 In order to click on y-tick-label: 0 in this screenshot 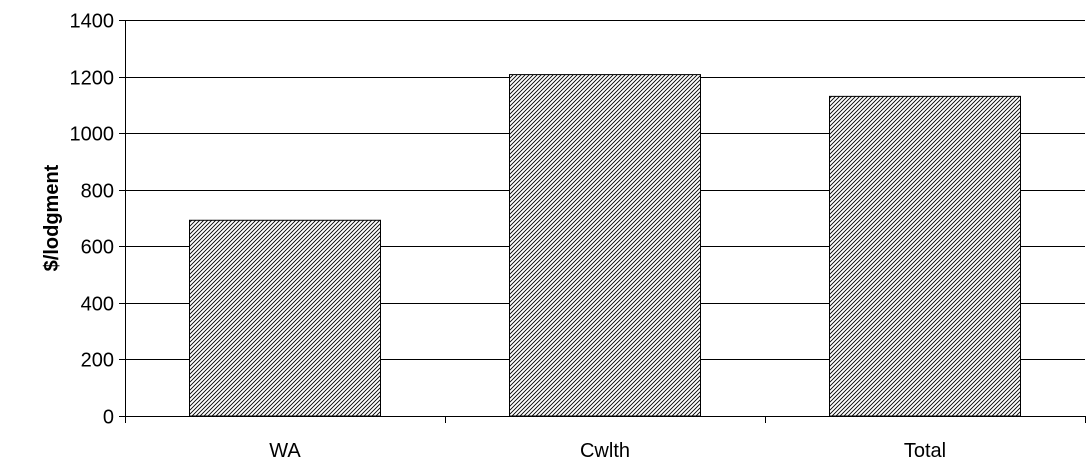, I will do `click(108, 418)`.